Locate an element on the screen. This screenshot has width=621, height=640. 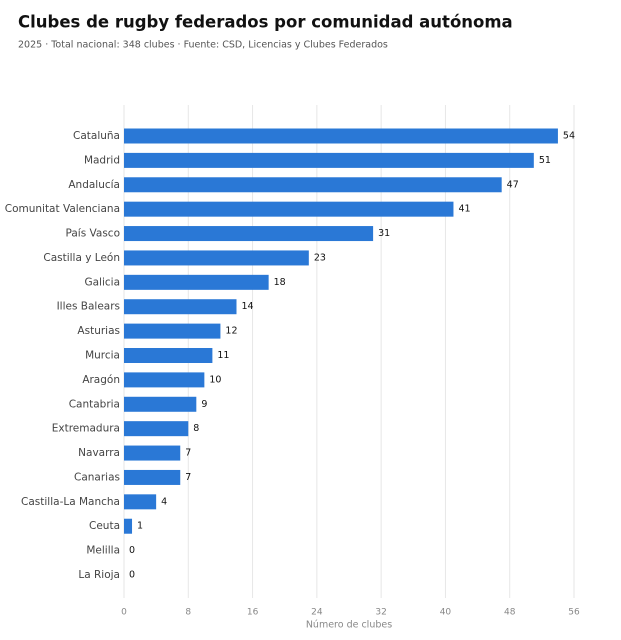
x-tick-label: 48 is located at coordinates (510, 613).